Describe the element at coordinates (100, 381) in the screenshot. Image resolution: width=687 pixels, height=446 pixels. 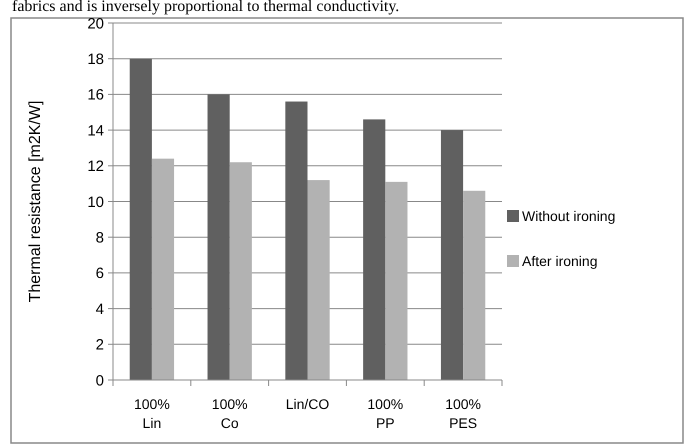
I see `y-tick-label: 0` at that location.